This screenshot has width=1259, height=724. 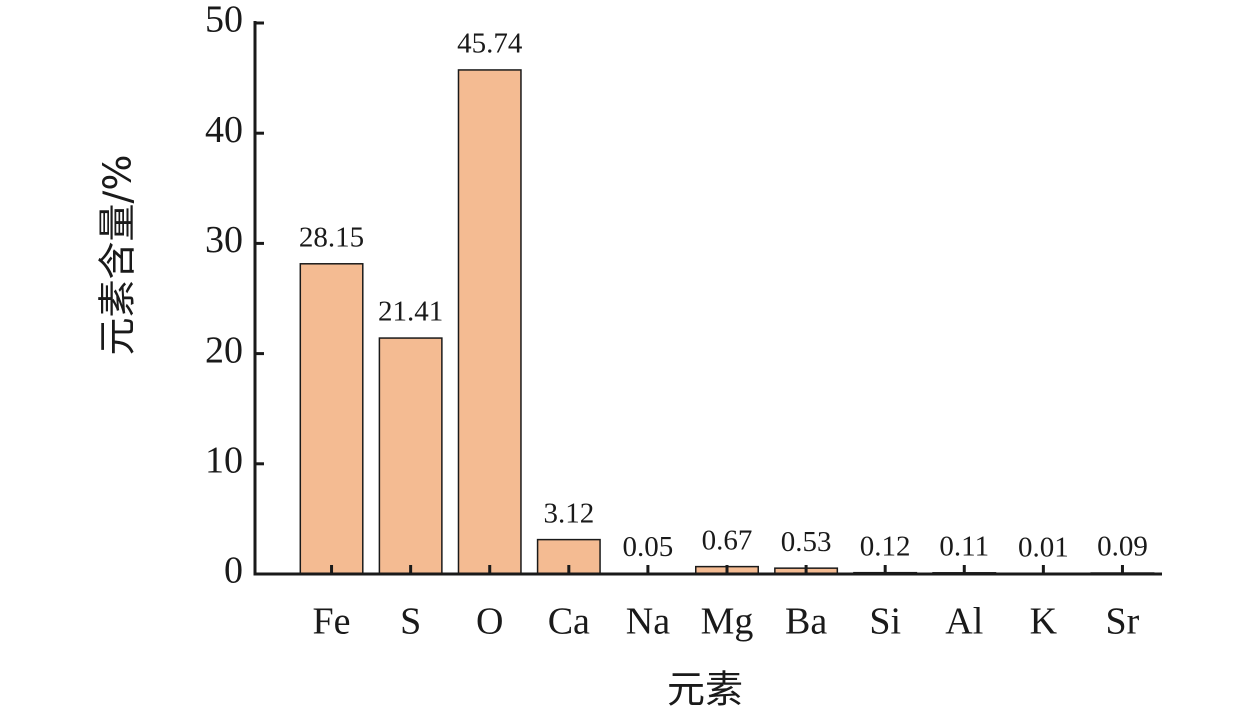 What do you see at coordinates (224, 461) in the screenshot?
I see `y-tick-label: 10` at bounding box center [224, 461].